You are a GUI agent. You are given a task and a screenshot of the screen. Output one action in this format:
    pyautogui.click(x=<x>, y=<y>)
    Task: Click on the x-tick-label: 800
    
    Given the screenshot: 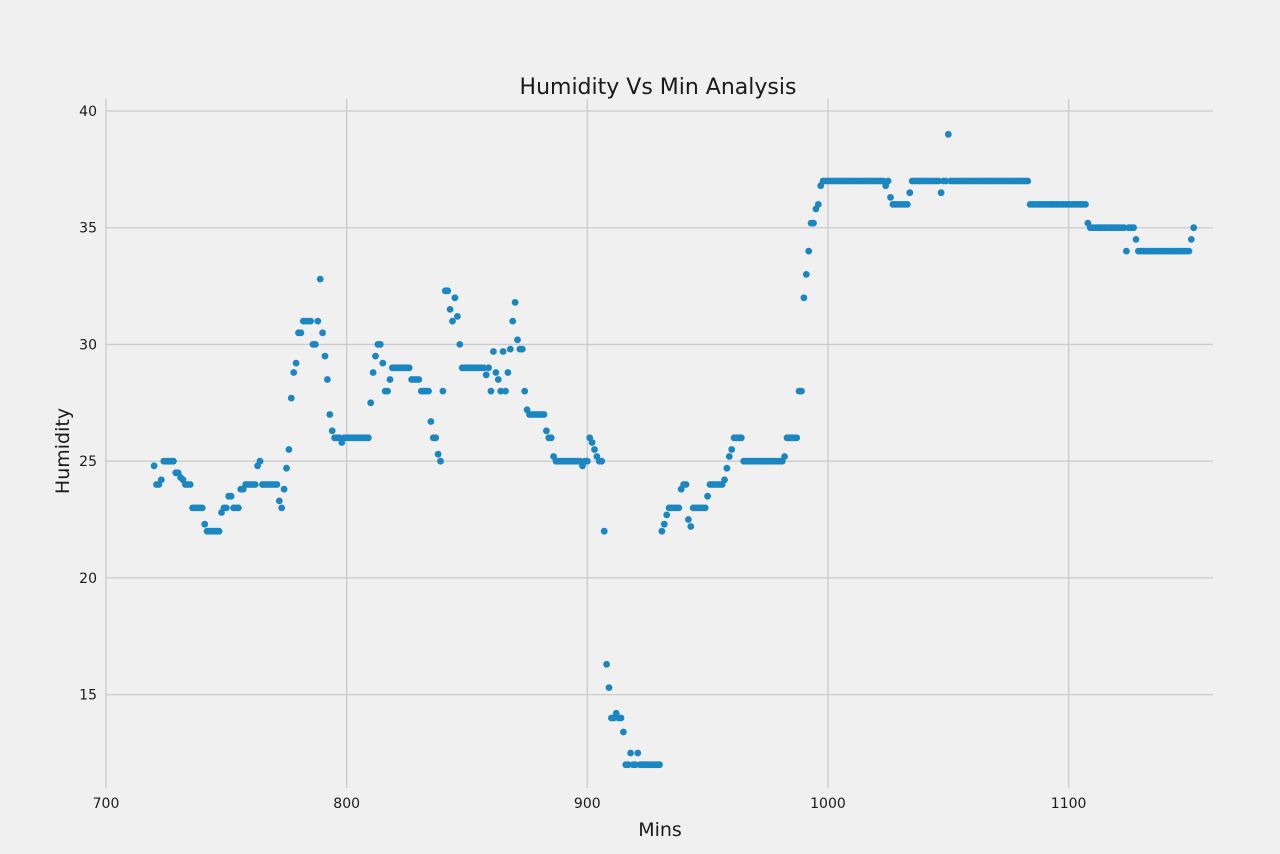 What is the action you would take?
    pyautogui.click(x=346, y=804)
    